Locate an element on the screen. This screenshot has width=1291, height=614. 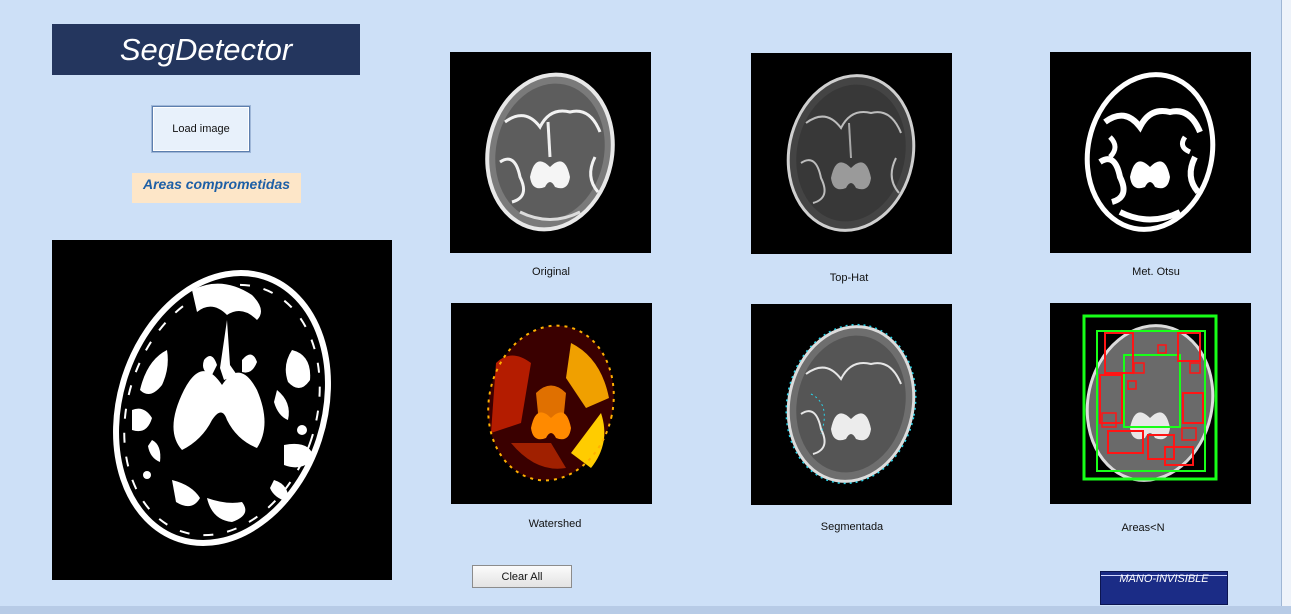
mano-invisible-logo: MANO-INVISIBLE is located at coordinates (1164, 588).